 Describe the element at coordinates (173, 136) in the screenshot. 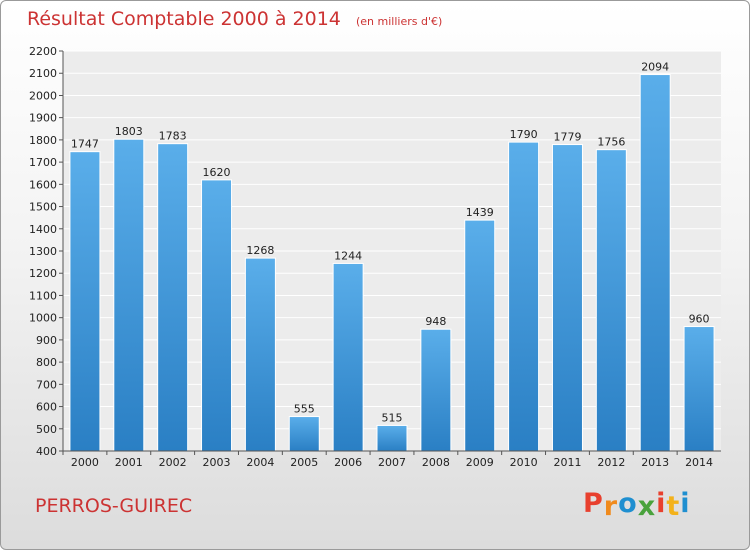

I see `value-label-2002: 1783` at that location.